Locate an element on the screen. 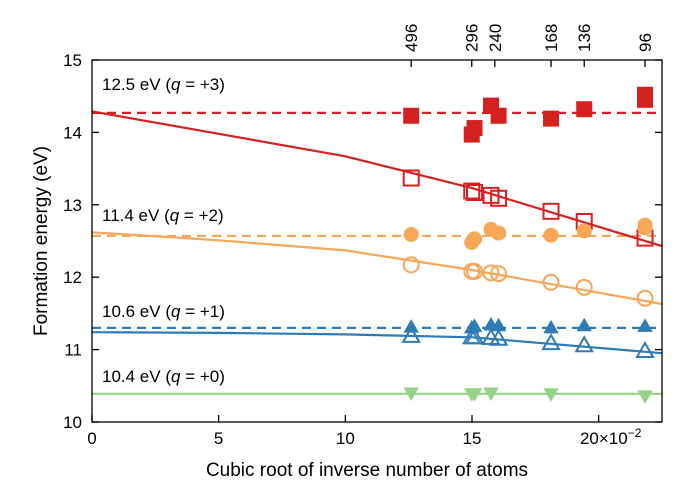 This screenshot has width=679, height=487. top-tick-label-4: 136 is located at coordinates (584, 38).